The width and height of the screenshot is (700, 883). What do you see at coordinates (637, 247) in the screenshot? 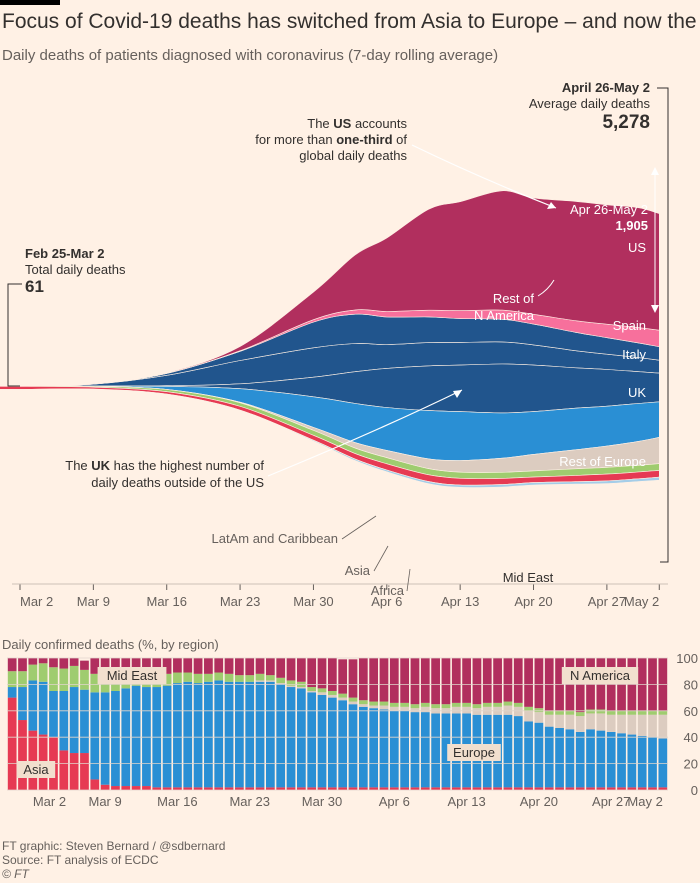
I see `series-label: US` at bounding box center [637, 247].